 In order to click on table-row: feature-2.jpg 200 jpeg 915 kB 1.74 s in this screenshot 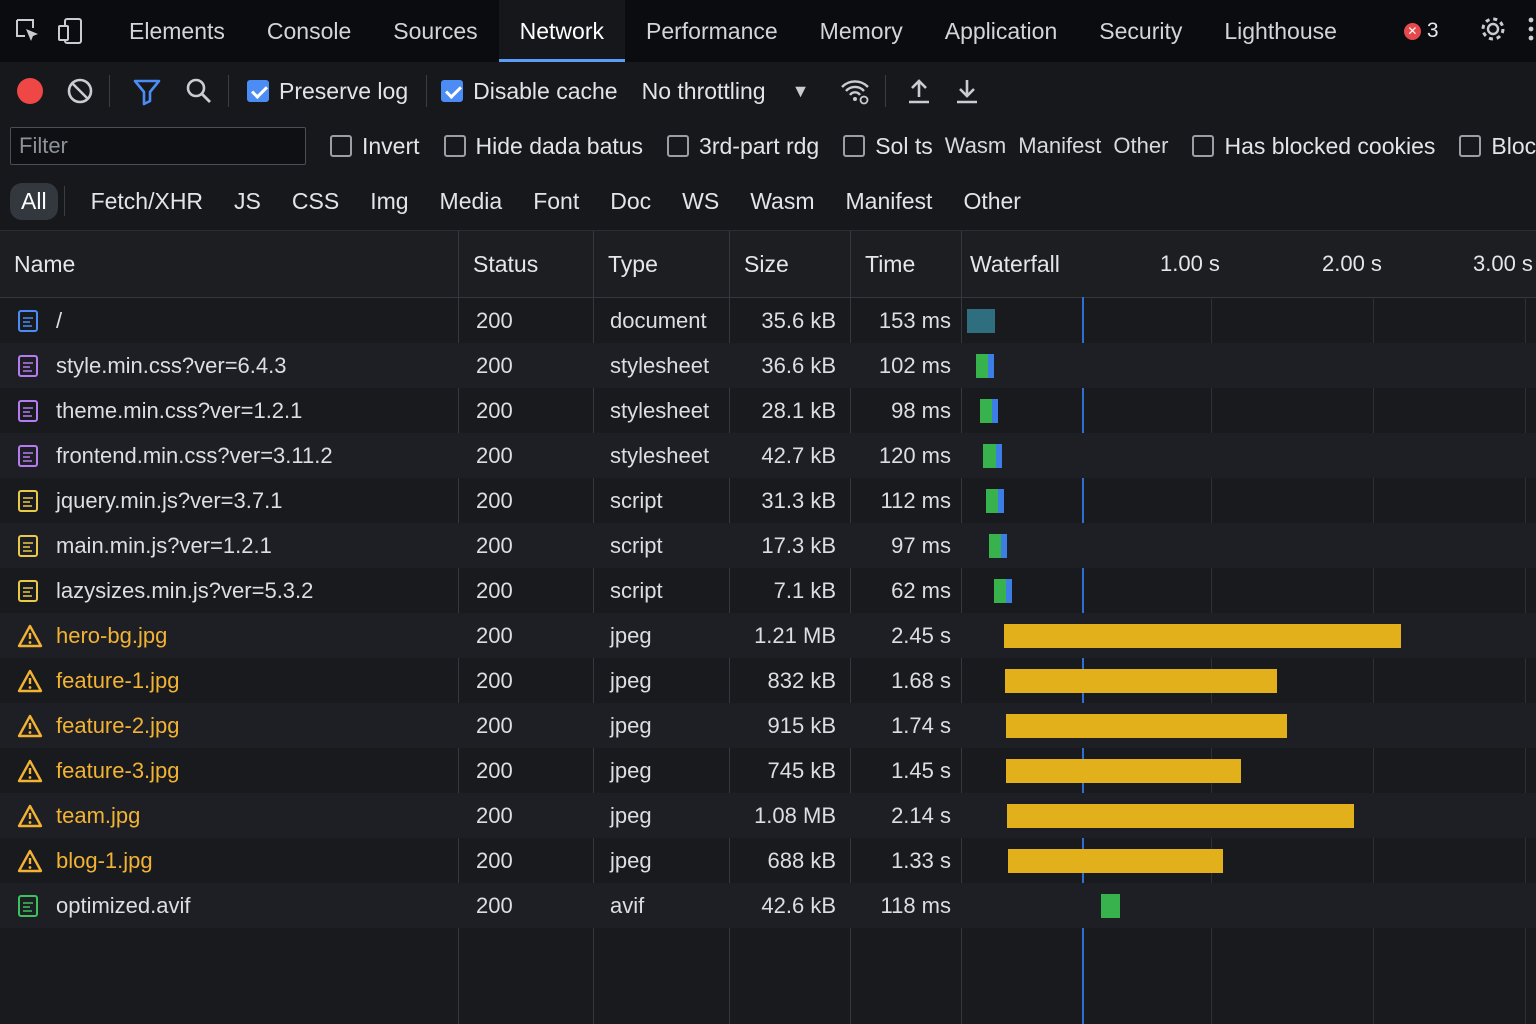, I will do `click(768, 725)`.